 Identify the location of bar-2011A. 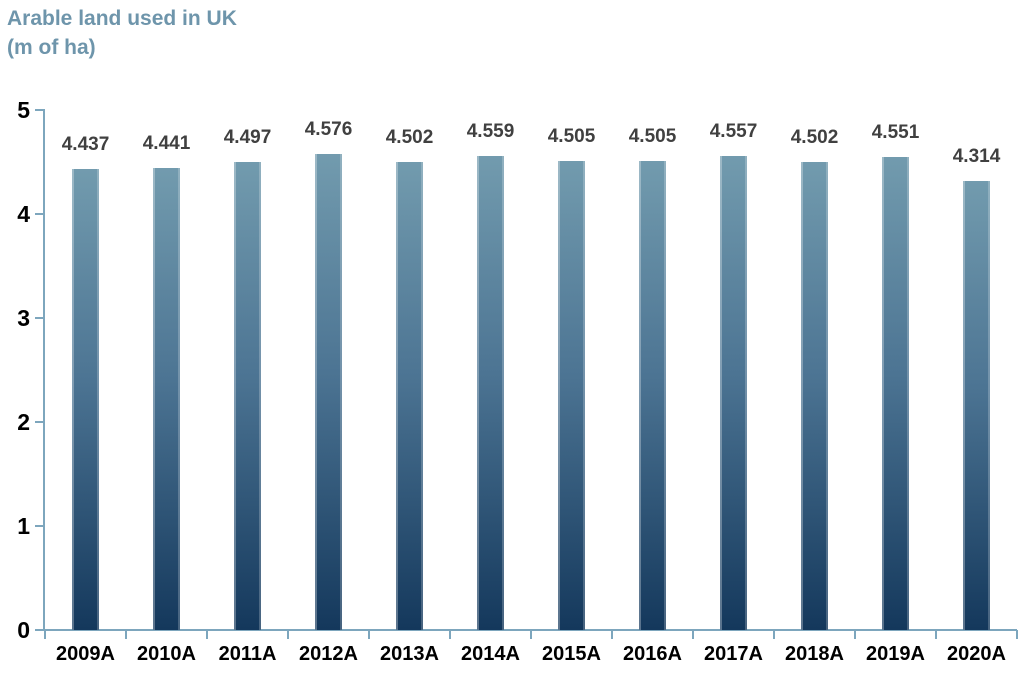
(247, 396).